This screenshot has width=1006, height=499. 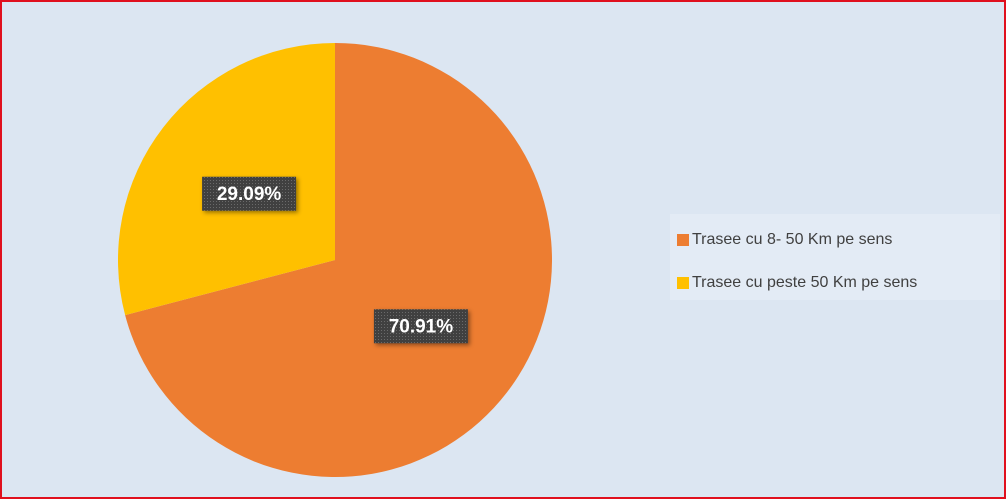 I want to click on data-label: 70.91%, so click(x=421, y=326).